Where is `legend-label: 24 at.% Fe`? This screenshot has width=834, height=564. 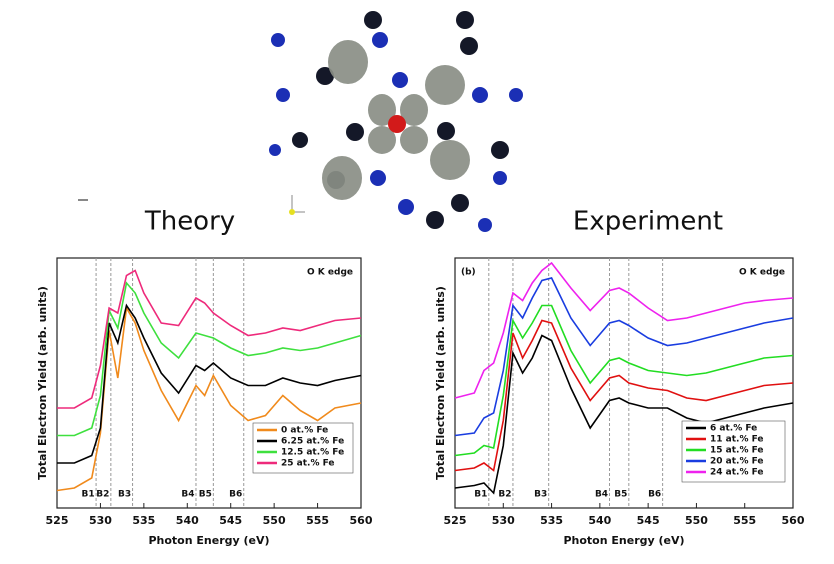 legend-label: 24 at.% Fe is located at coordinates (737, 473).